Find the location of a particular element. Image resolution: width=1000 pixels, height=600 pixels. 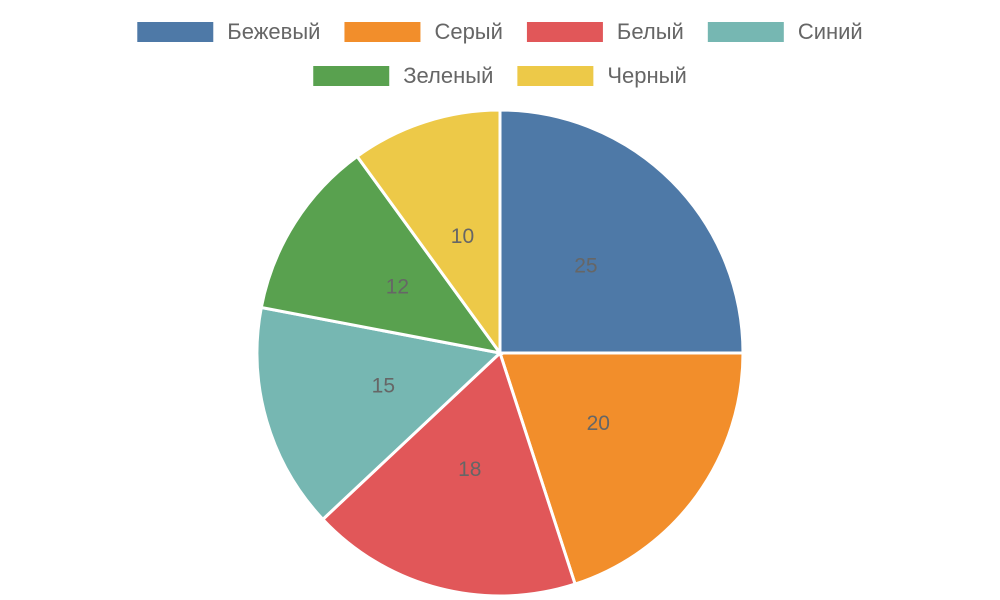

legend-text: Бежевый is located at coordinates (273, 31).